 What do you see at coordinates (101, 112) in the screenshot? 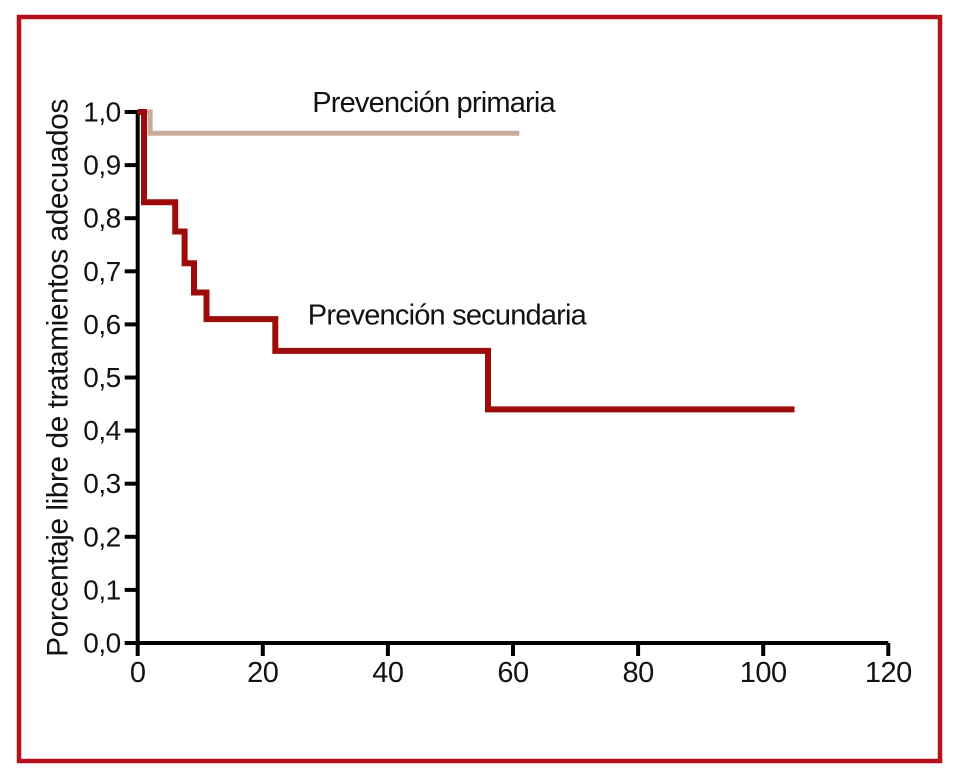
I see `y-tick-label: 1,0` at bounding box center [101, 112].